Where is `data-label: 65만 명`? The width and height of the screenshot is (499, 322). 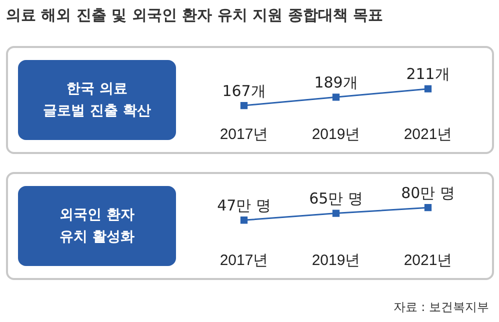 data-label: 65만 명 is located at coordinates (336, 199).